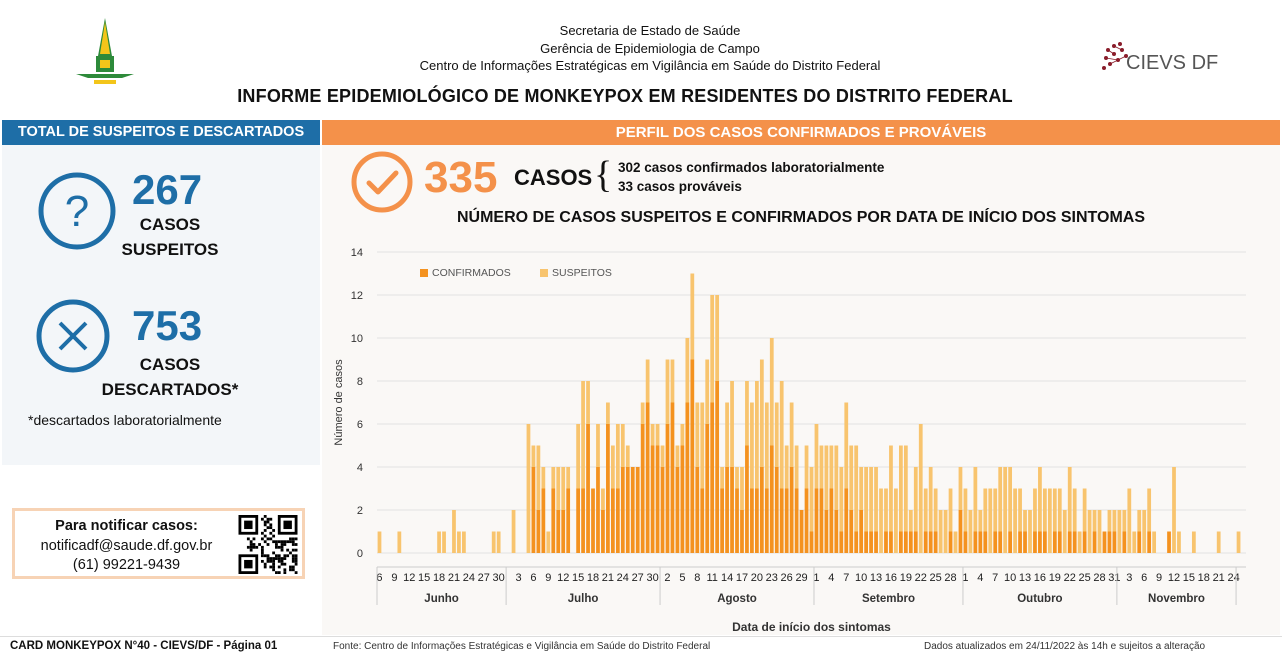  What do you see at coordinates (268, 544) in the screenshot?
I see `qr-code-icon` at bounding box center [268, 544].